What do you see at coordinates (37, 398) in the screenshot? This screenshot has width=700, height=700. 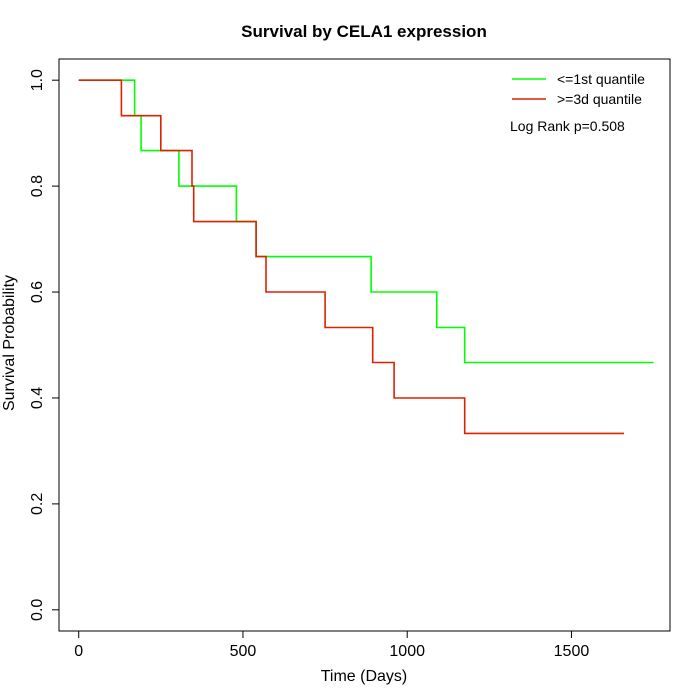 I see `y-tick-label: 0.4` at bounding box center [37, 398].